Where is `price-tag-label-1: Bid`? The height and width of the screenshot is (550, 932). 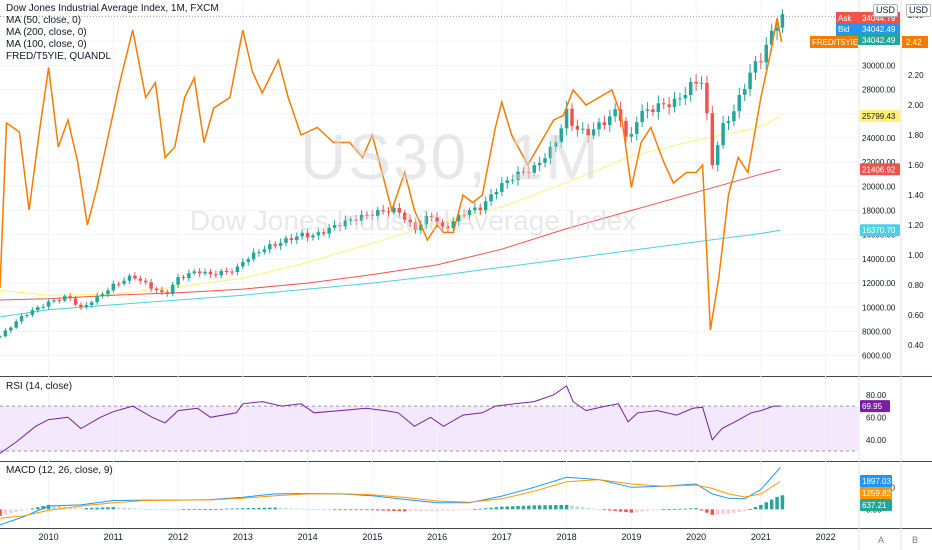
price-tag-label-1: Bid is located at coordinates (844, 29).